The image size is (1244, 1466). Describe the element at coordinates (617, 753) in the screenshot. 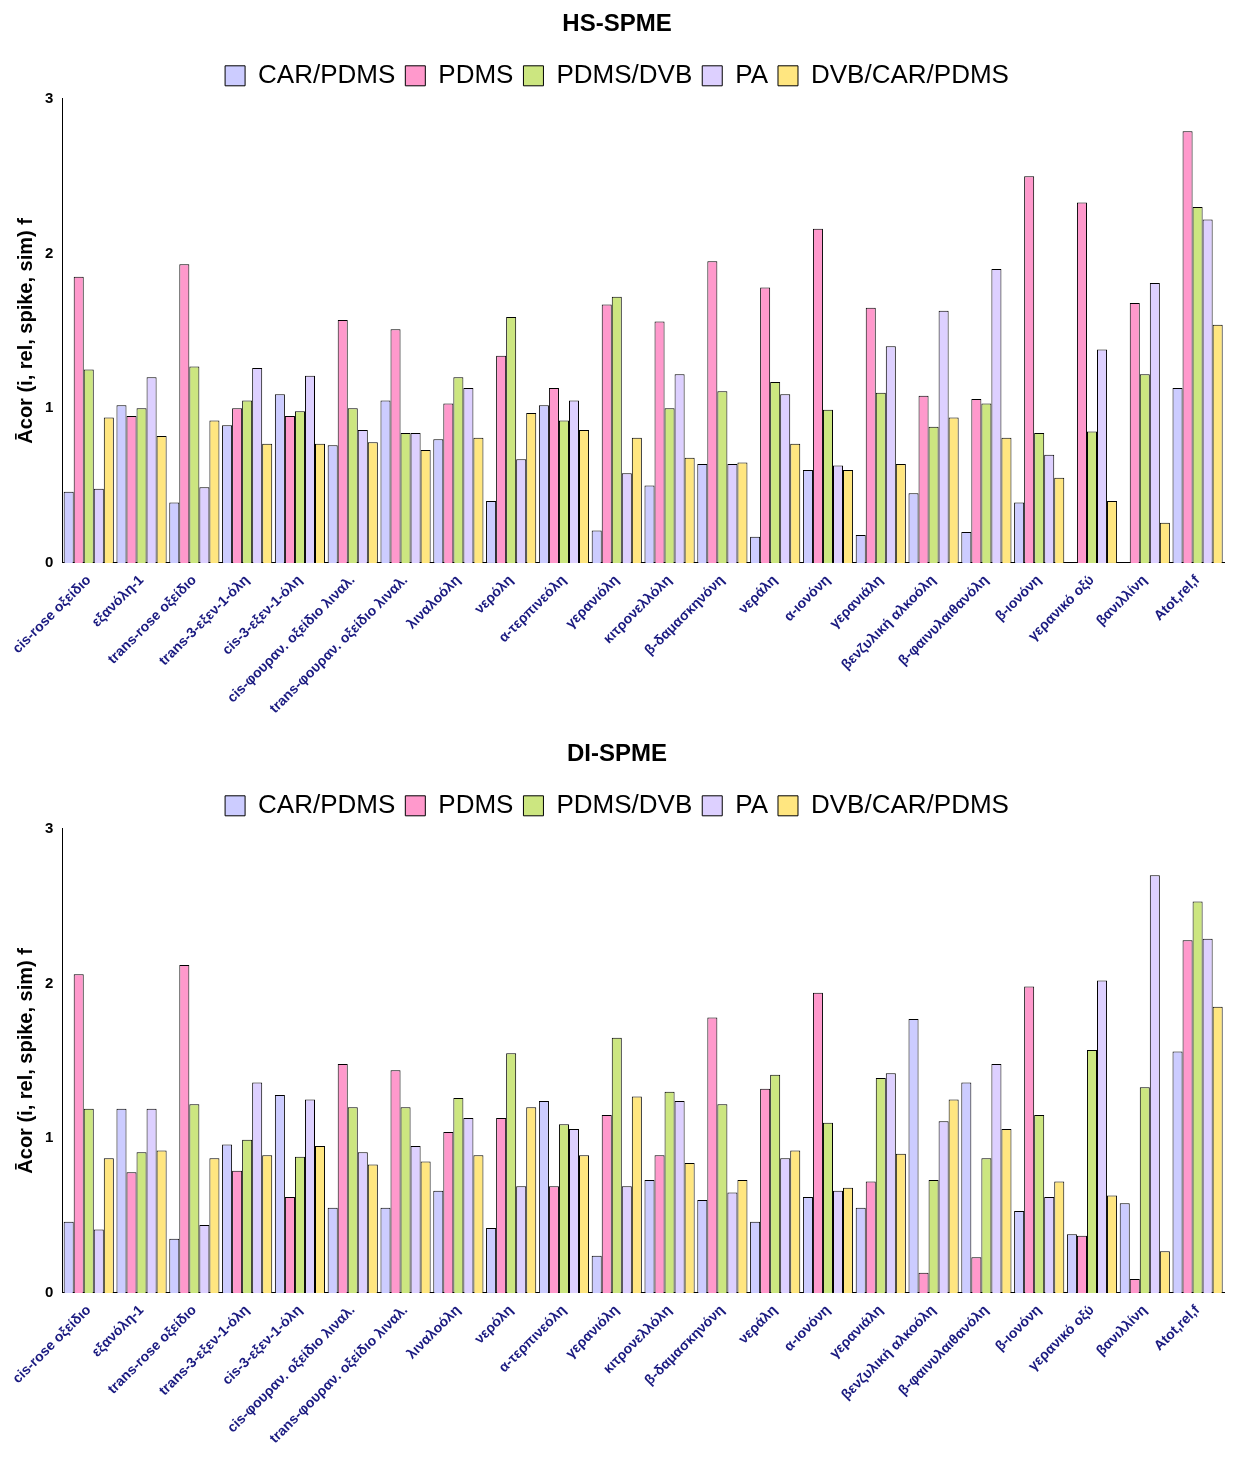

I see `chart-title: DI-SPME` at that location.